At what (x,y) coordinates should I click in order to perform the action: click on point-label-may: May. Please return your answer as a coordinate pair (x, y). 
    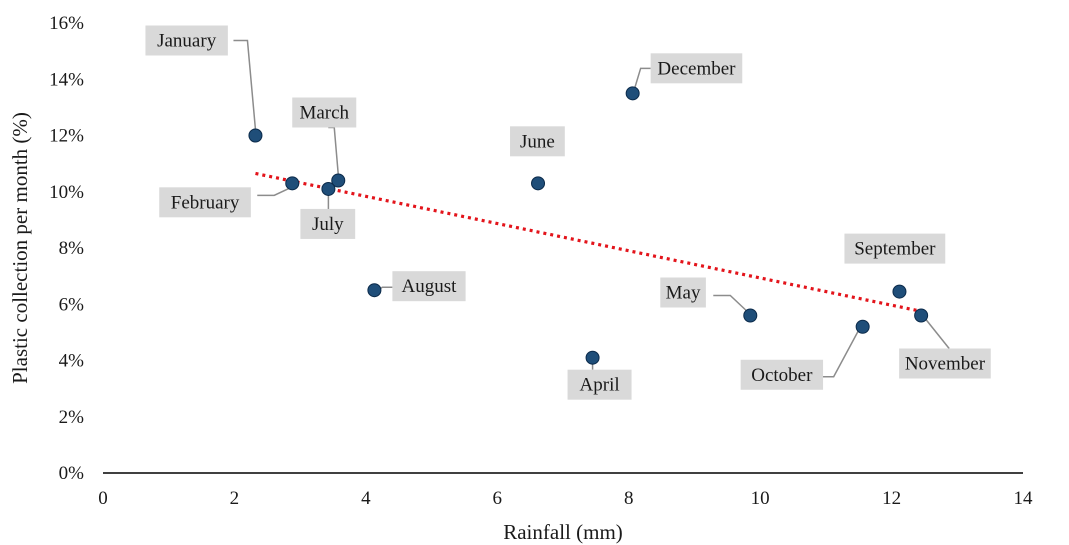
    Looking at the image, I should click on (683, 292).